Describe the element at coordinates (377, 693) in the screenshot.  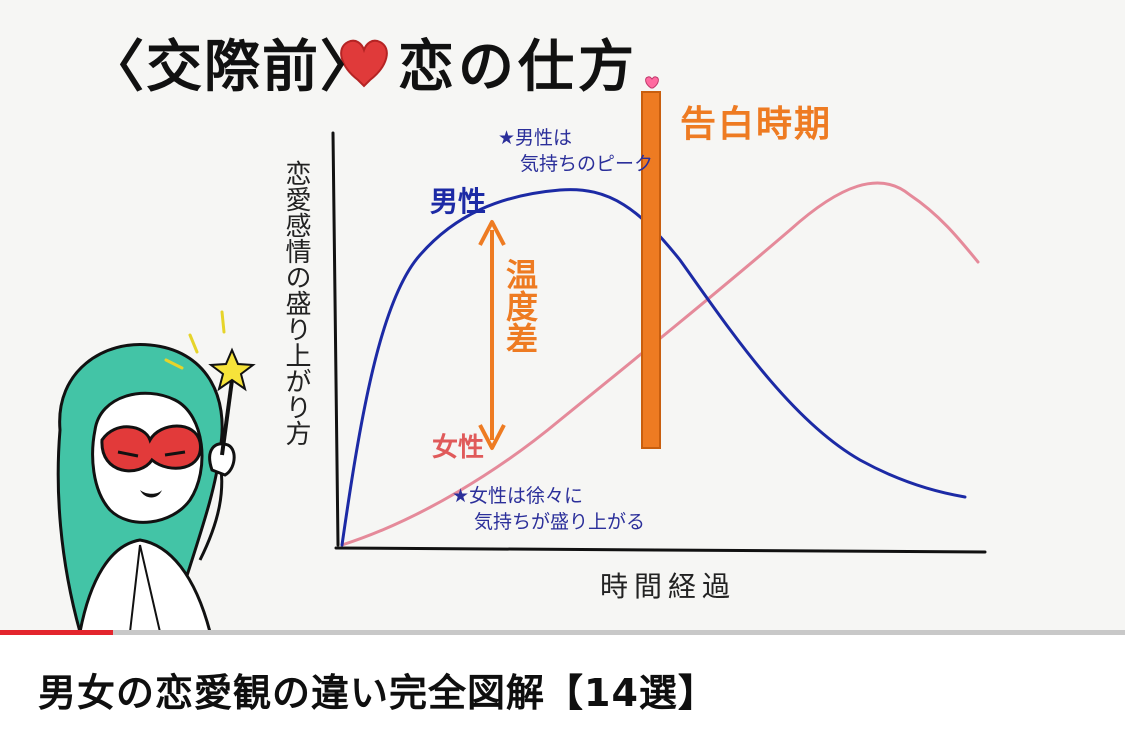
I see `video-title: 男女の恋愛観の違い完全図解【14選】` at that location.